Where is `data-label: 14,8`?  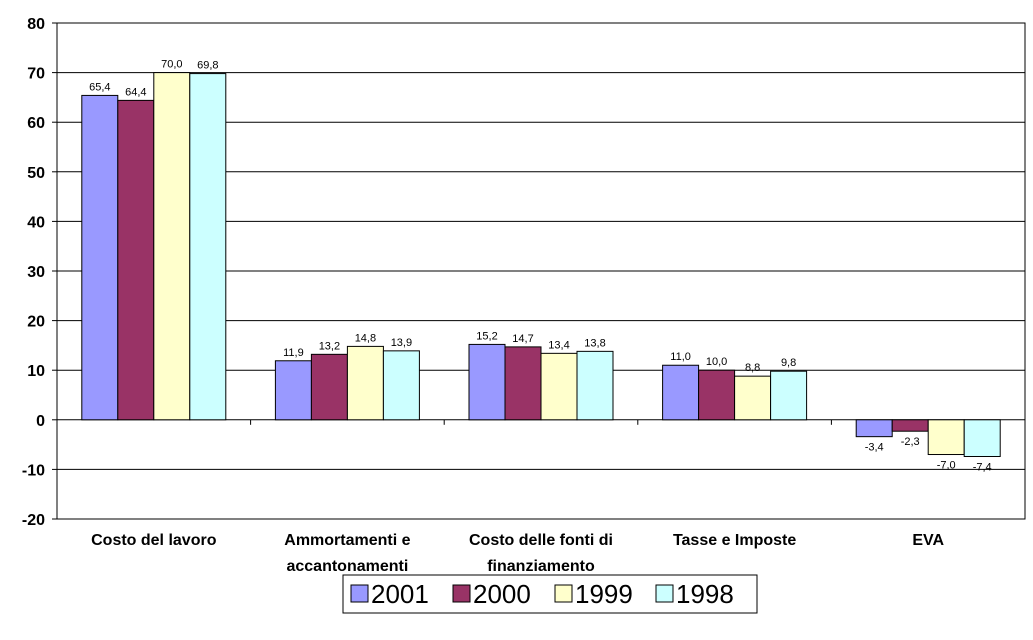 data-label: 14,8 is located at coordinates (365, 338).